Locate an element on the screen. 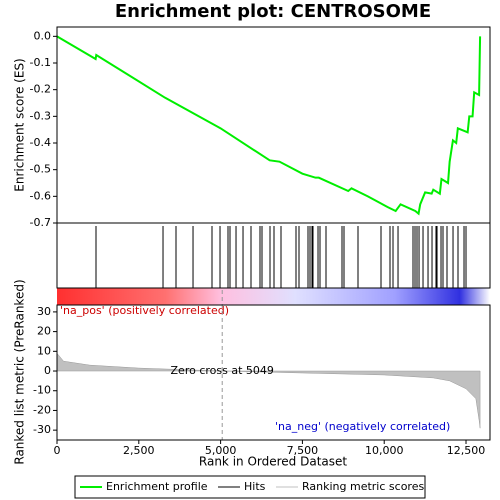  y-tick-label: -10 is located at coordinates (42, 390).